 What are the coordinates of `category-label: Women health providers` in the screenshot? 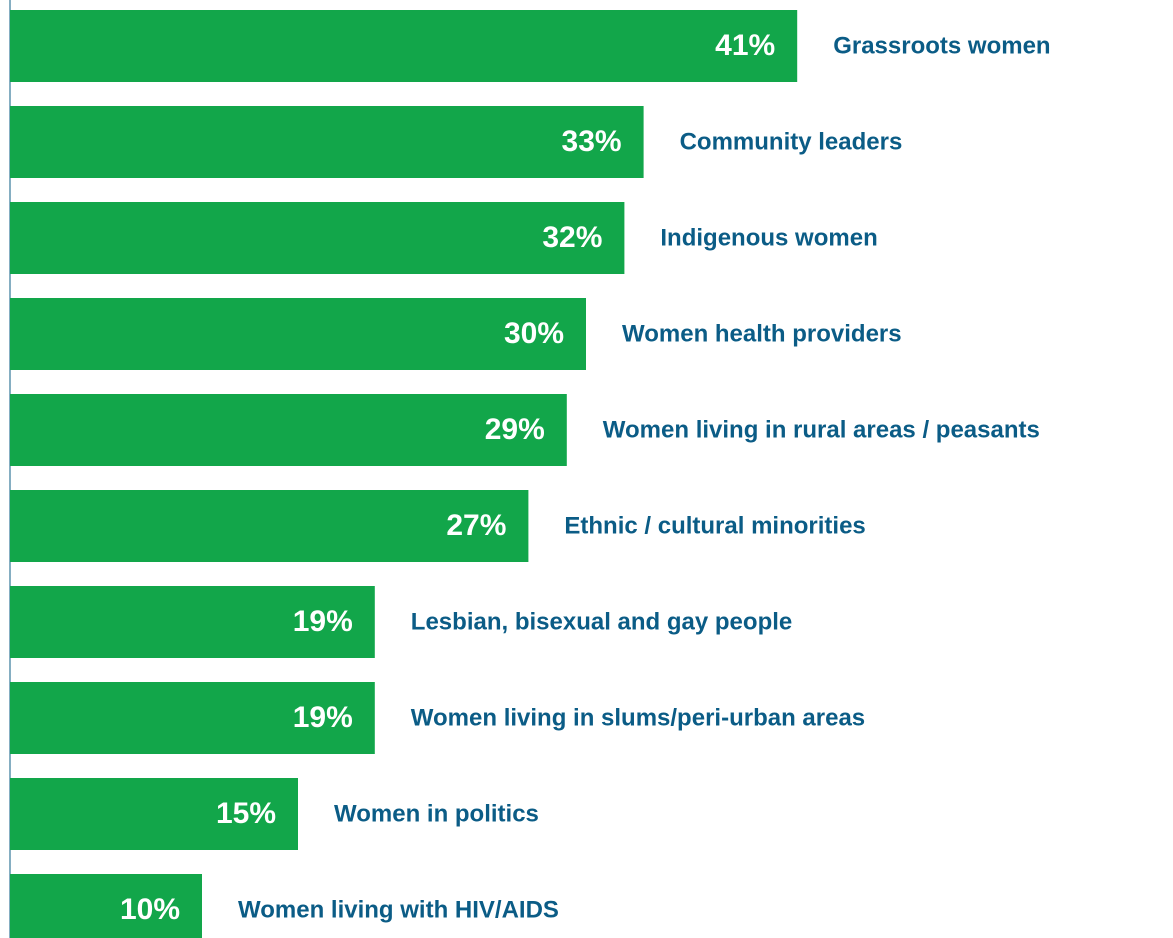 It's located at (762, 333).